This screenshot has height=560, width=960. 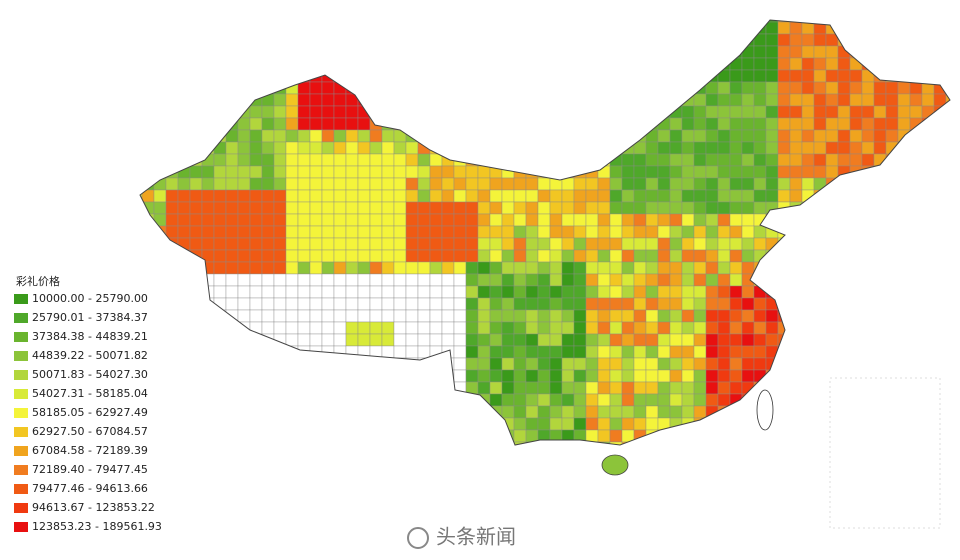 What do you see at coordinates (93, 507) in the screenshot?
I see `legend-label: 94613.67 - 123853.22` at bounding box center [93, 507].